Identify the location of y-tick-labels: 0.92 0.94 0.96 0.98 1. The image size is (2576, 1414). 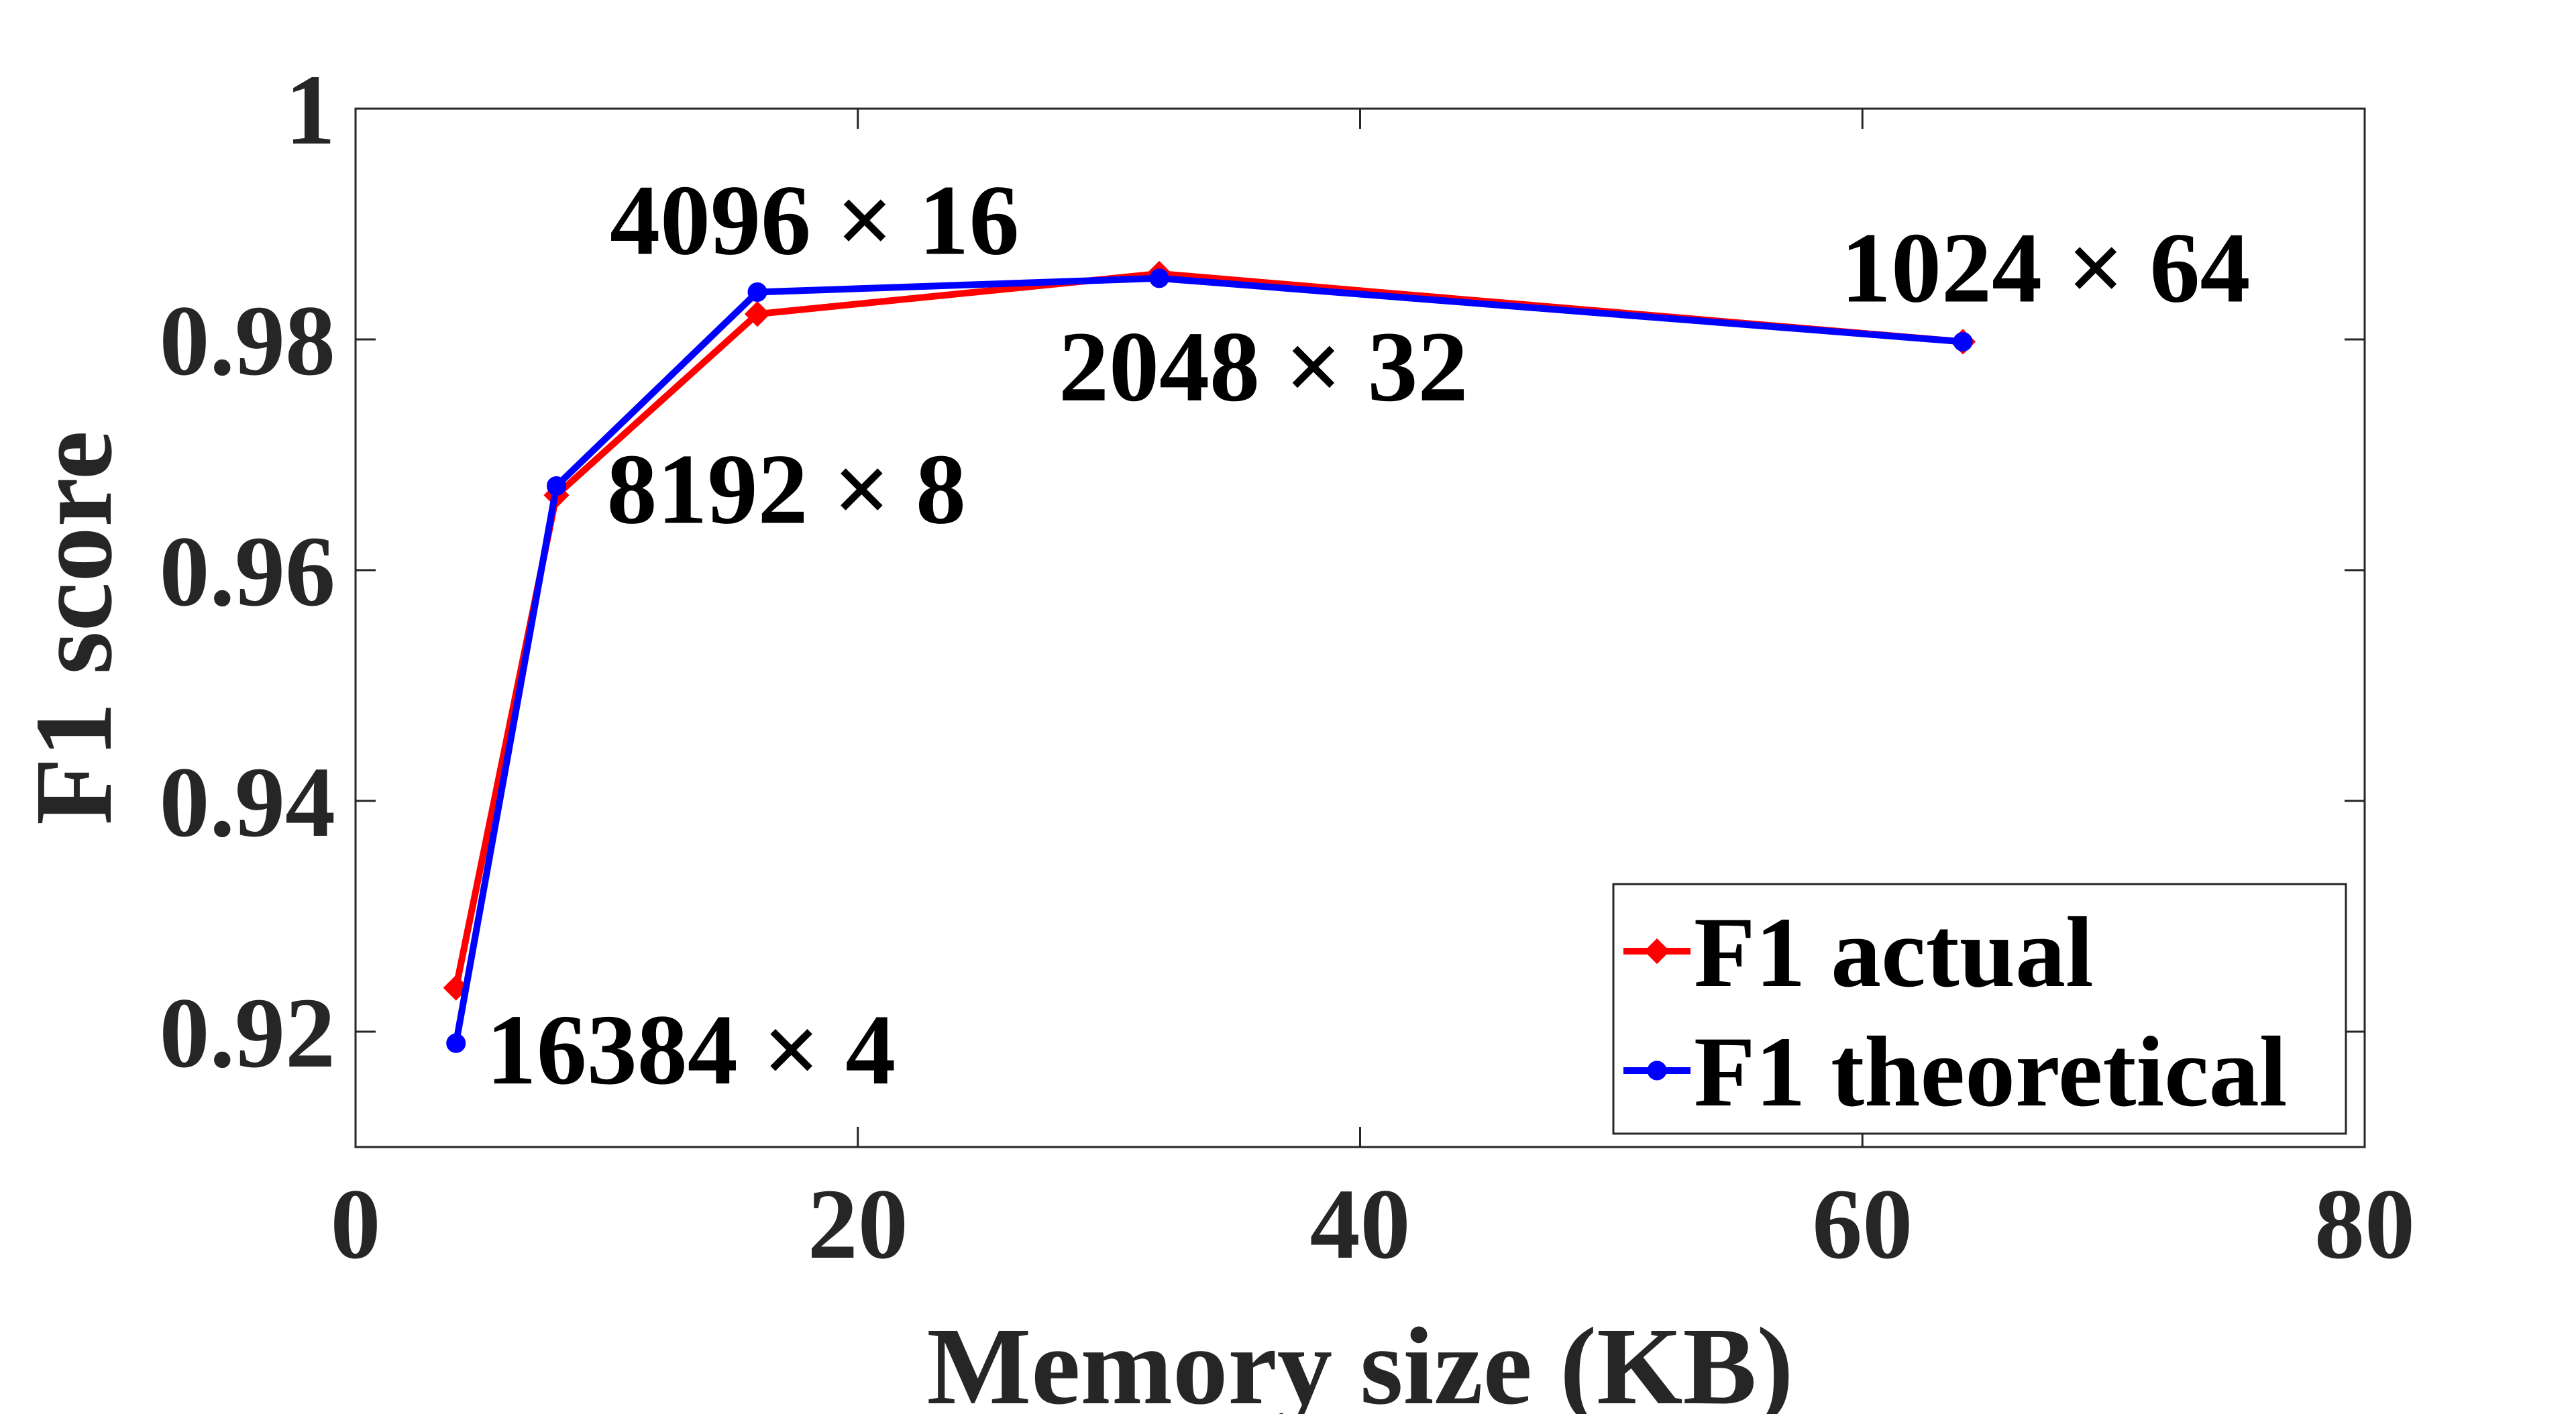
(248, 571).